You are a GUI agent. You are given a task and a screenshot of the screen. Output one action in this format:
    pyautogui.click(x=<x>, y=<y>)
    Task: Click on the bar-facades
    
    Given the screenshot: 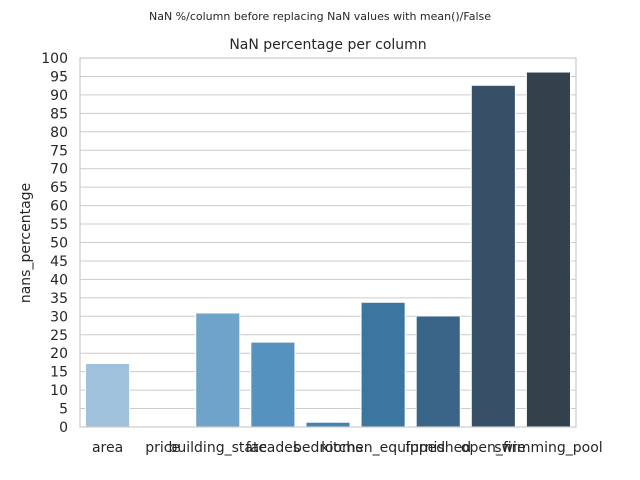 What is the action you would take?
    pyautogui.click(x=273, y=384)
    